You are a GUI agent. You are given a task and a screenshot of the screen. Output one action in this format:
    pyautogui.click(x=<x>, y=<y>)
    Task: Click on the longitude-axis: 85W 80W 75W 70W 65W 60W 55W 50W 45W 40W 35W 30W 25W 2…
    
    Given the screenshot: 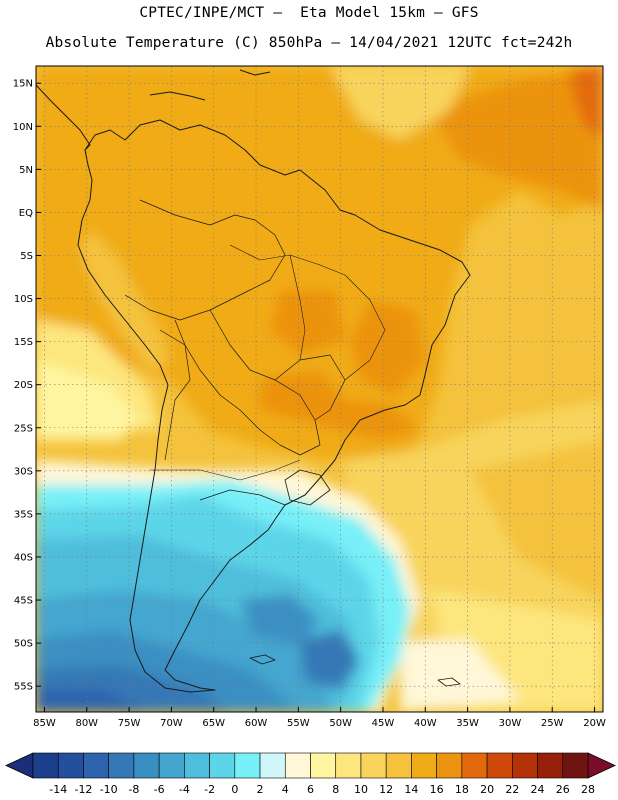 What is the action you would take?
    pyautogui.click(x=319, y=718)
    